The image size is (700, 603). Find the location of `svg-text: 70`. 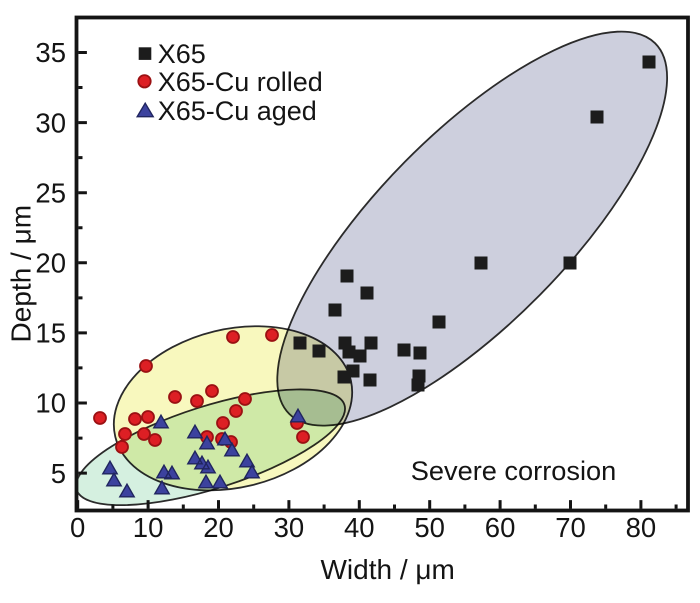

svg-text: 70 is located at coordinates (570, 527).